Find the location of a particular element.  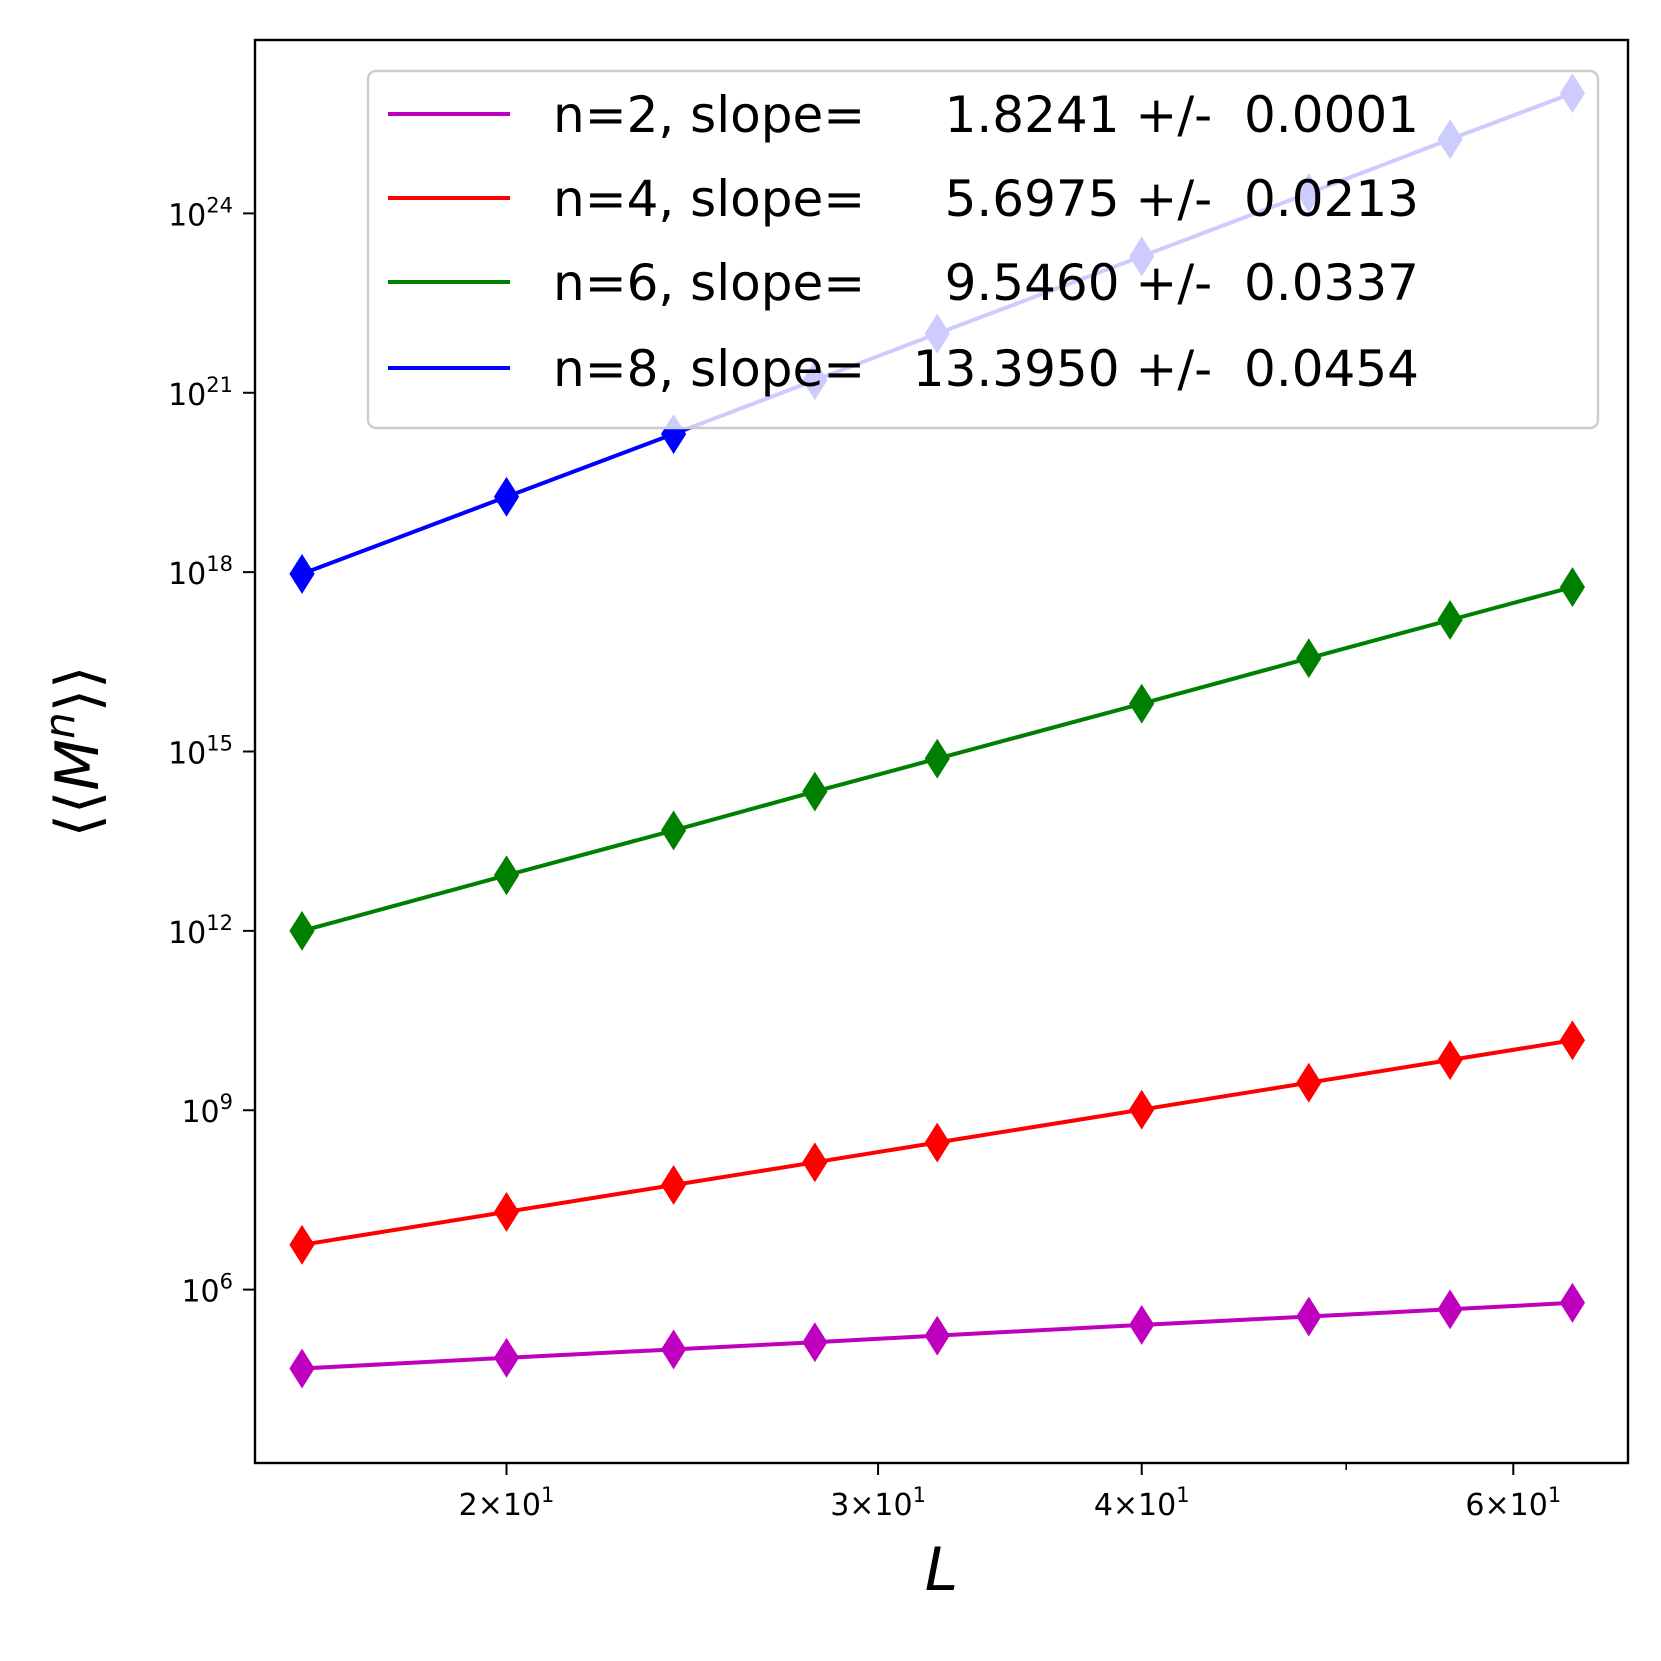

y-tick-label: 10¹⁵ is located at coordinates (200, 752).